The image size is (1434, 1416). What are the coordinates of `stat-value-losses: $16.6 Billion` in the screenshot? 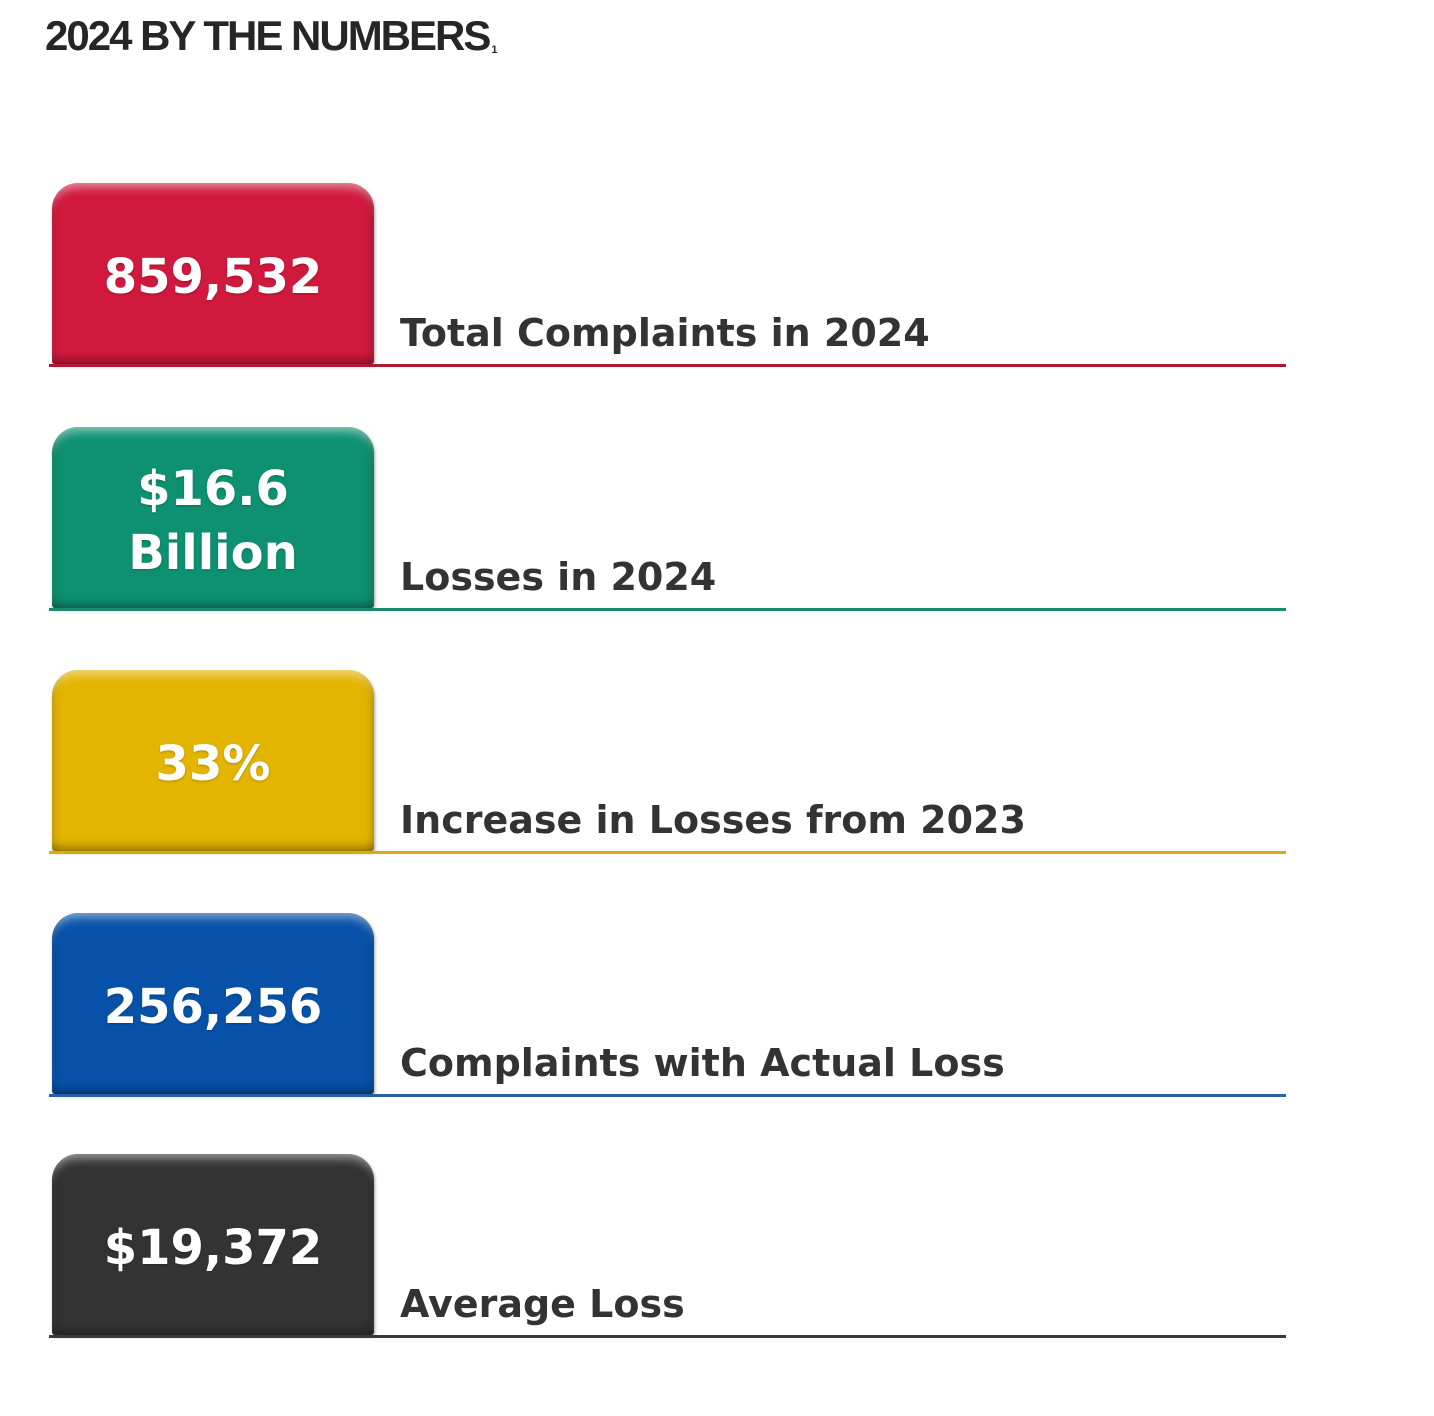 It's located at (213, 520).